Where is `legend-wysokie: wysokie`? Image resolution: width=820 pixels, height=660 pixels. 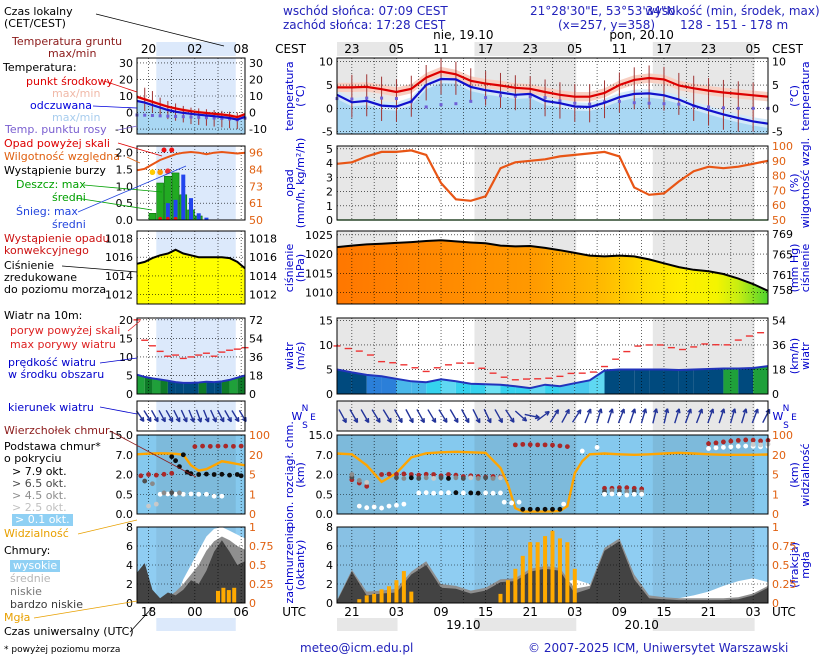
legend-wysokie: wysokie is located at coordinates (35, 566).